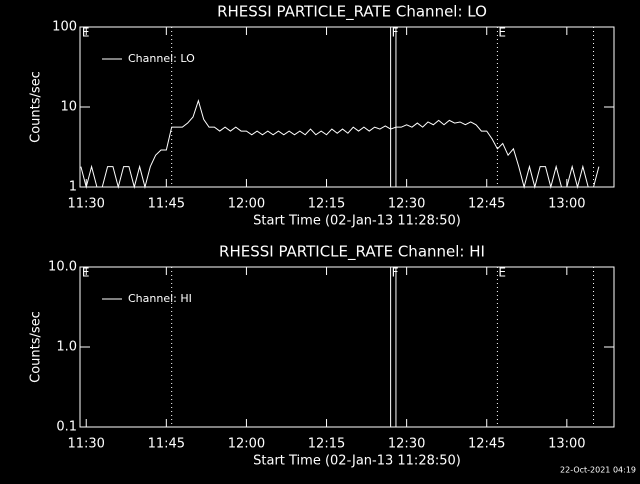  What do you see at coordinates (352, 12) in the screenshot?
I see `chart-title: RHESSI PARTICLE_RATE Channel: LO` at bounding box center [352, 12].